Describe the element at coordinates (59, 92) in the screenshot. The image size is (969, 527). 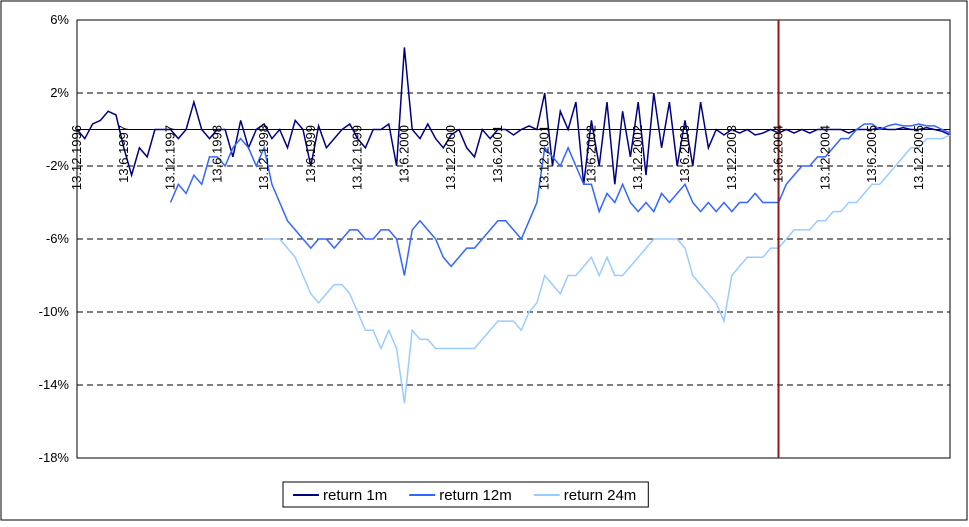
I see `y-tick-label: 2%` at that location.